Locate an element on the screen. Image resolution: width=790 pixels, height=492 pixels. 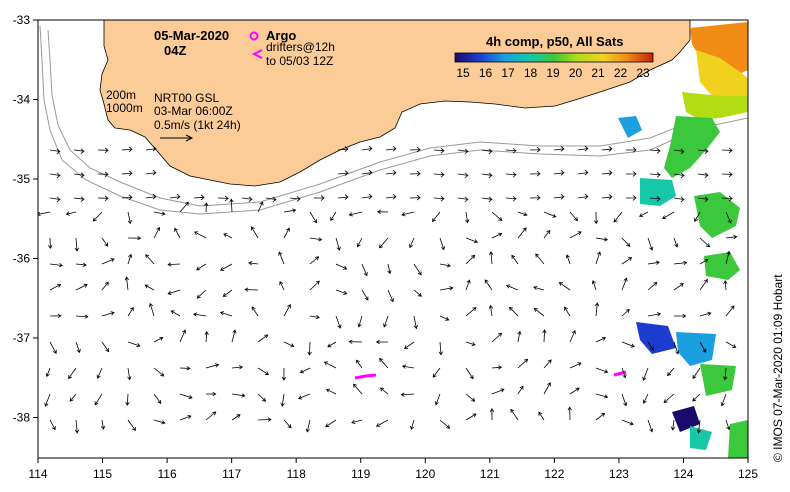
isobath-1000m-label: 1000m is located at coordinates (124, 108).